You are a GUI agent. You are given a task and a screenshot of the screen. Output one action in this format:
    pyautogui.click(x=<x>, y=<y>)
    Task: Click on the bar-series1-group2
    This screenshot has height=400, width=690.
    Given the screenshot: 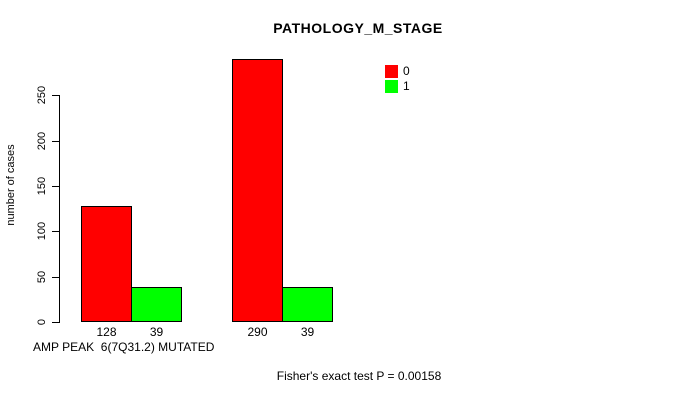 What is the action you would take?
    pyautogui.click(x=307, y=304)
    